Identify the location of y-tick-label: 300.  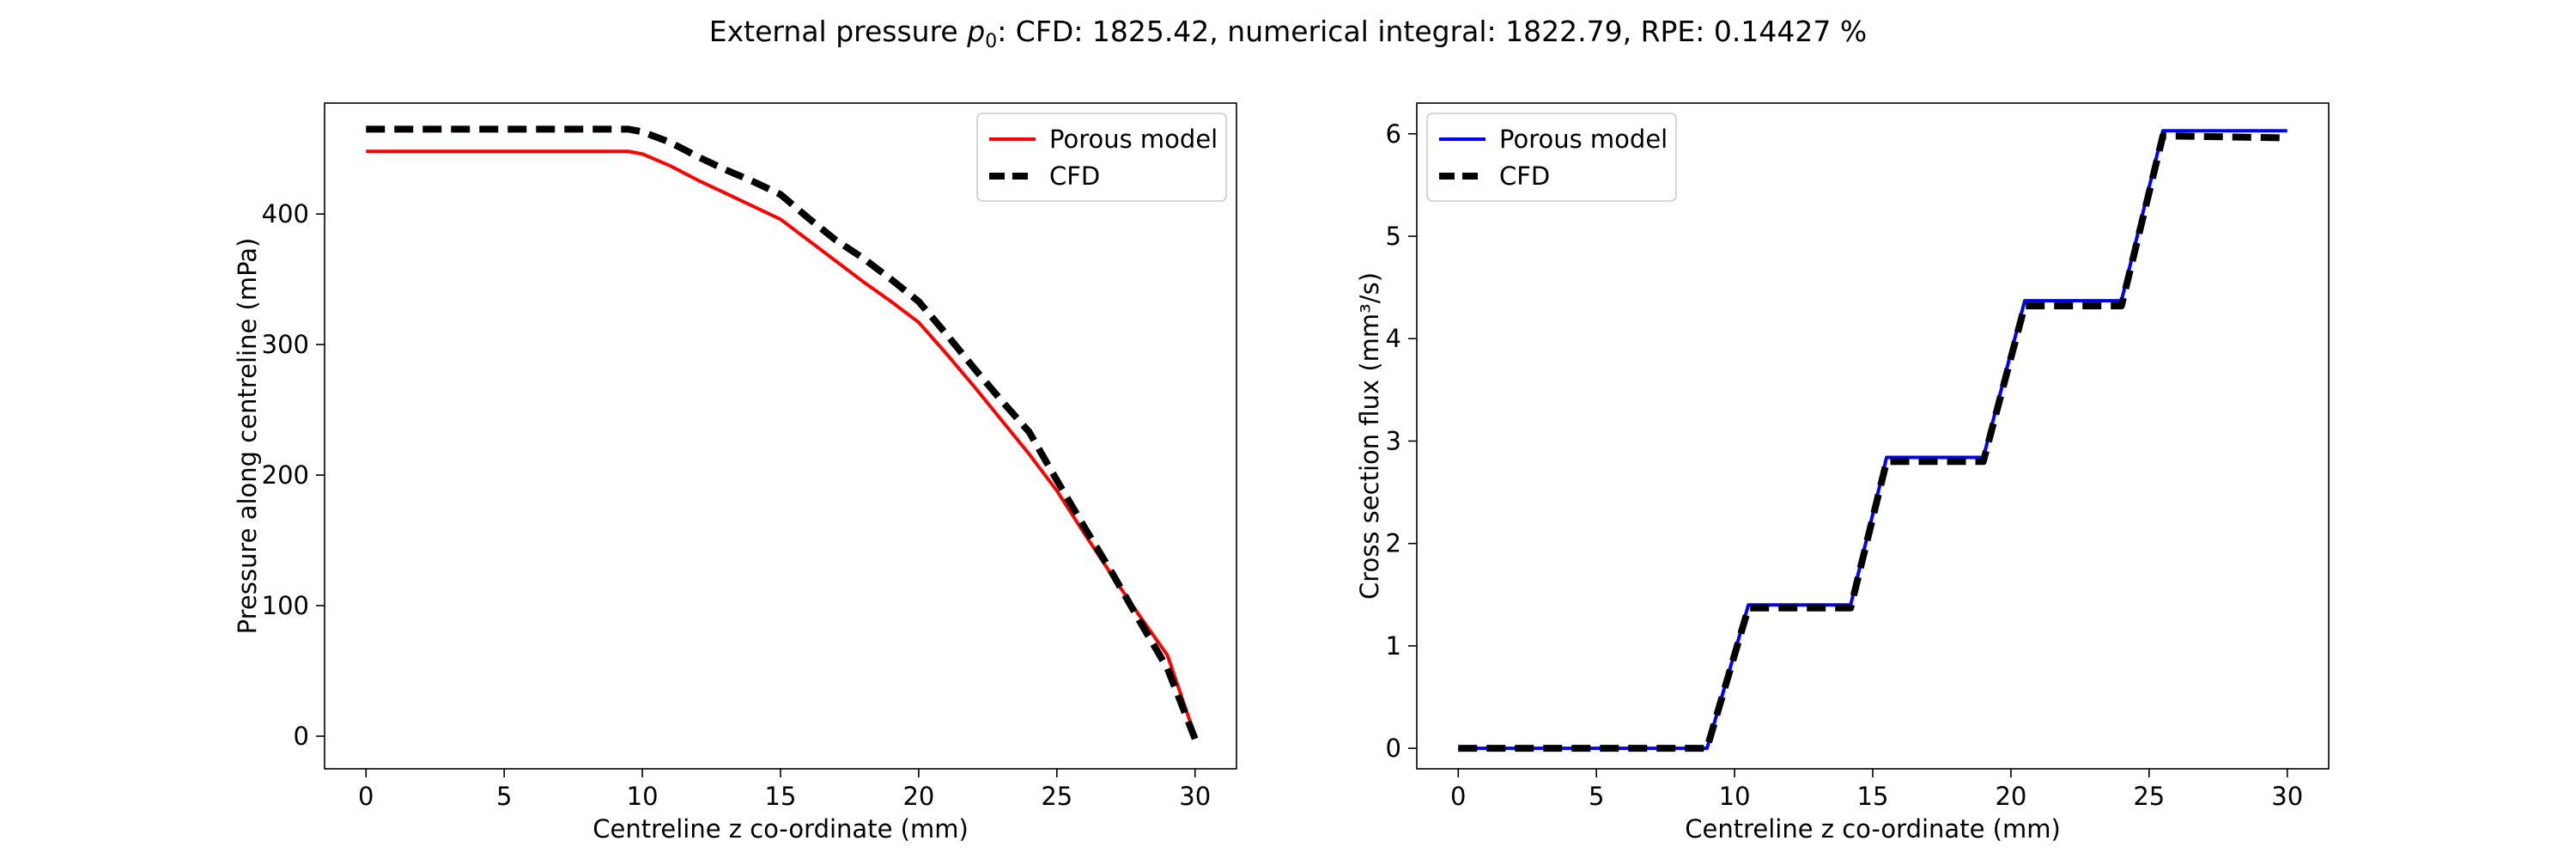
(285, 345).